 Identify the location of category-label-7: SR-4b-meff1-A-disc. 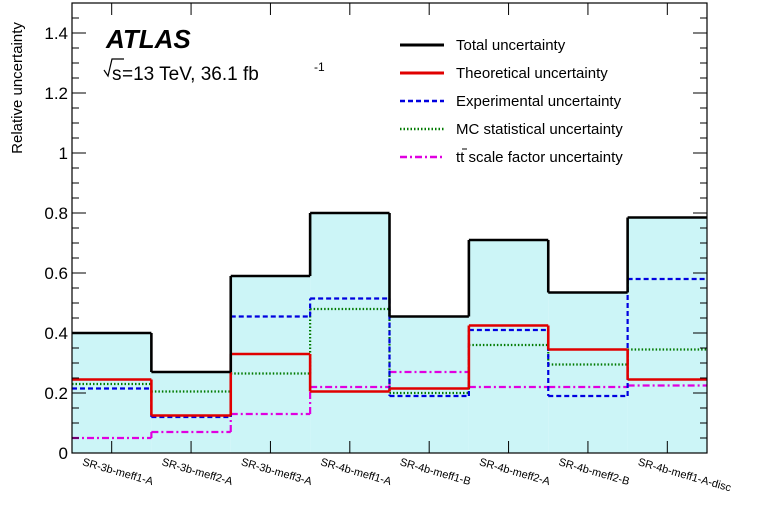
(684, 475).